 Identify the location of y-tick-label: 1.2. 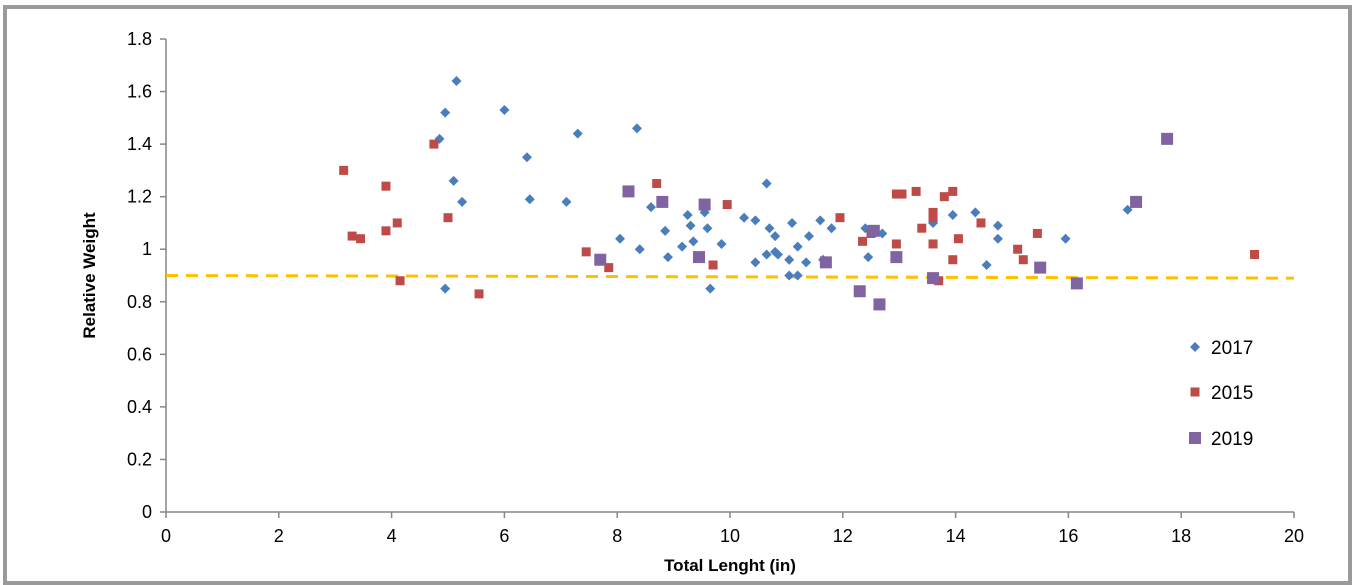
(139, 197).